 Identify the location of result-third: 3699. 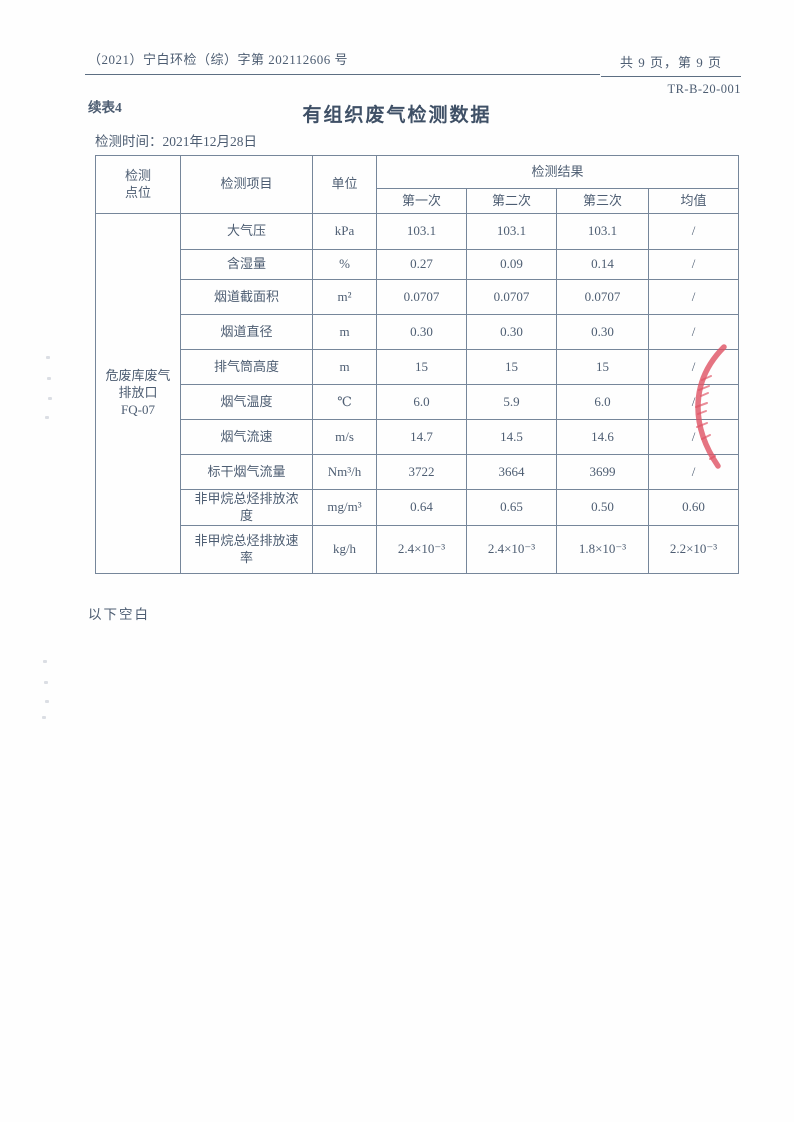
(602, 472).